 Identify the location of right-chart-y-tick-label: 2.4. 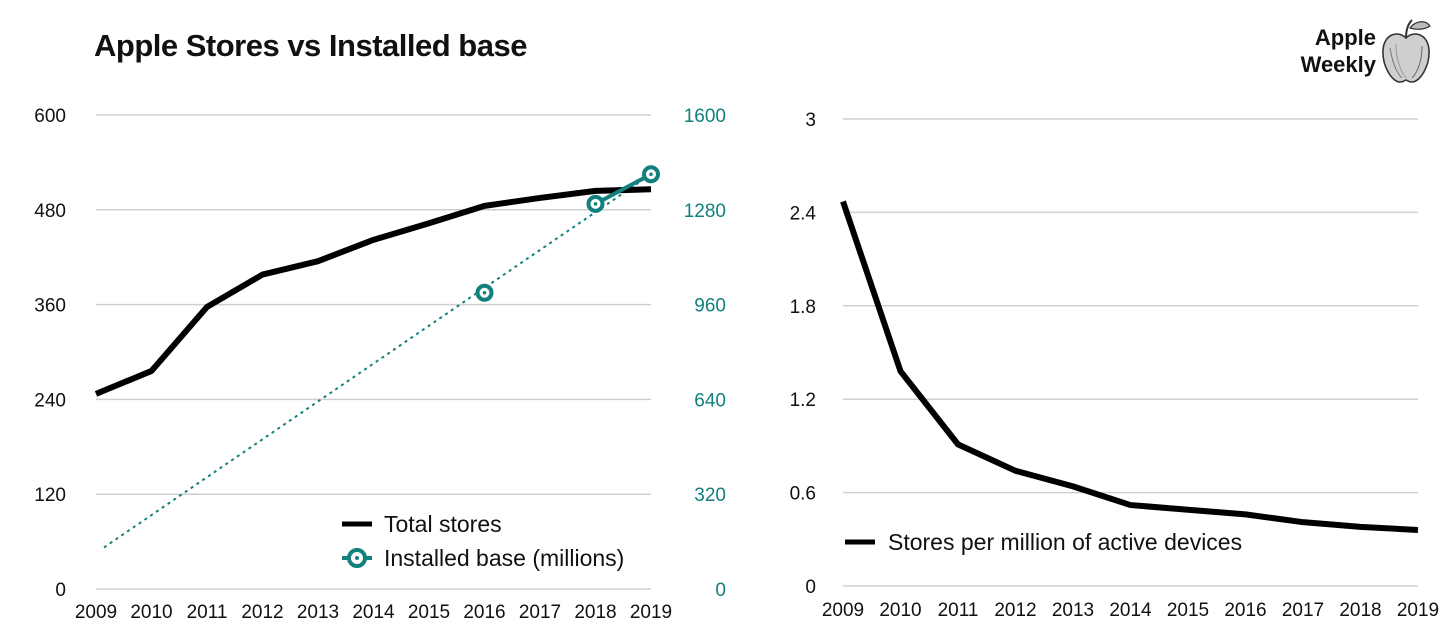
(803, 213).